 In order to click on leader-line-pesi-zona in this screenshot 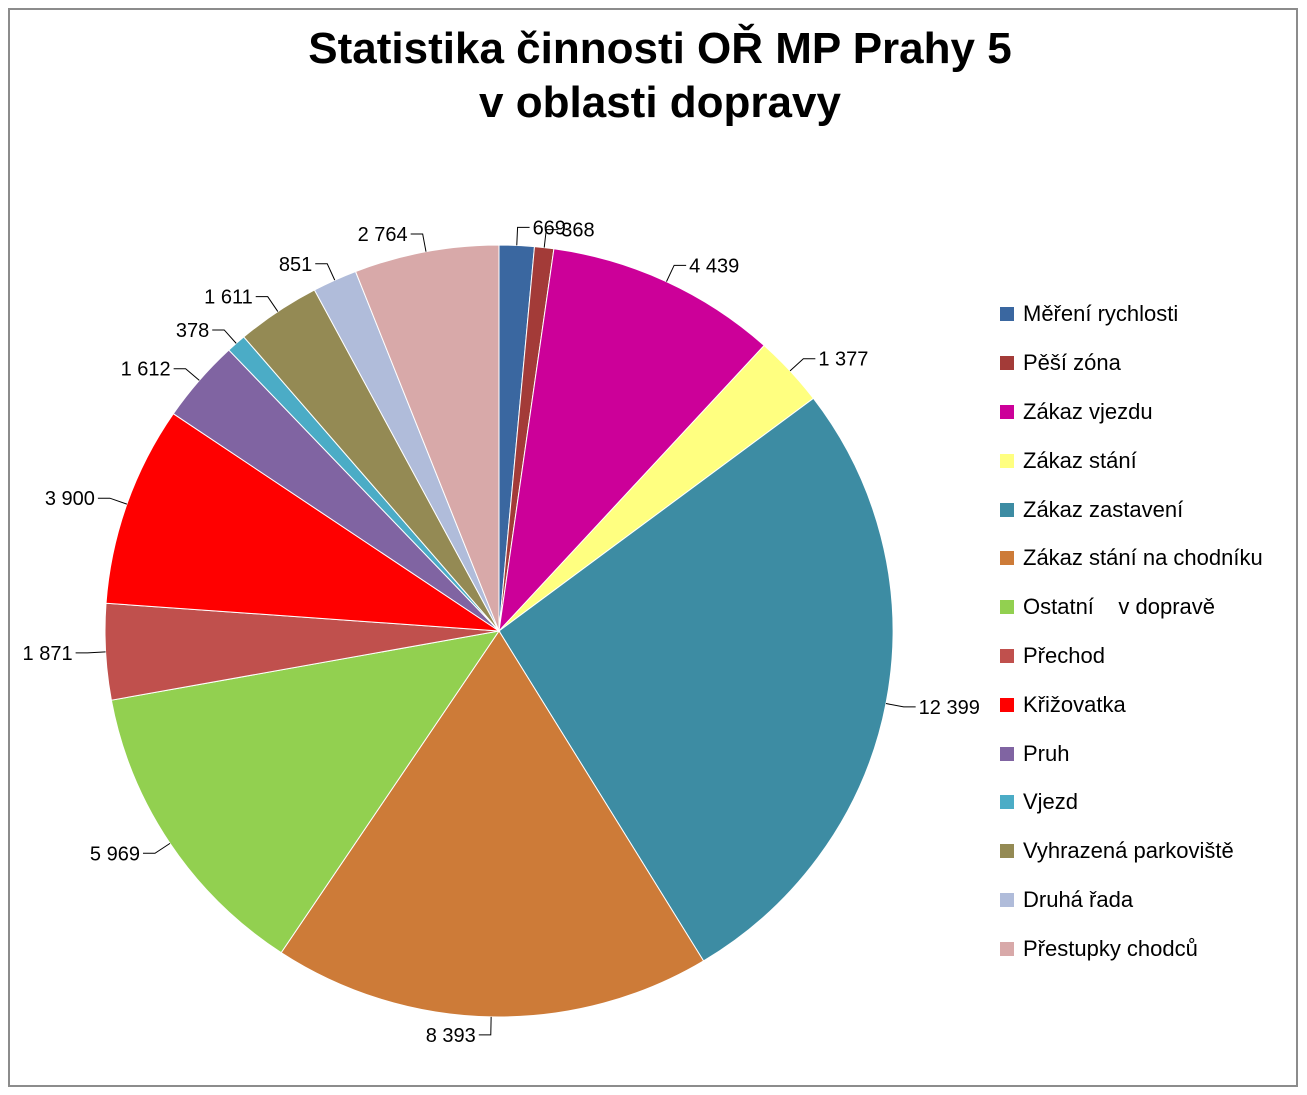, I will do `click(551, 238)`.